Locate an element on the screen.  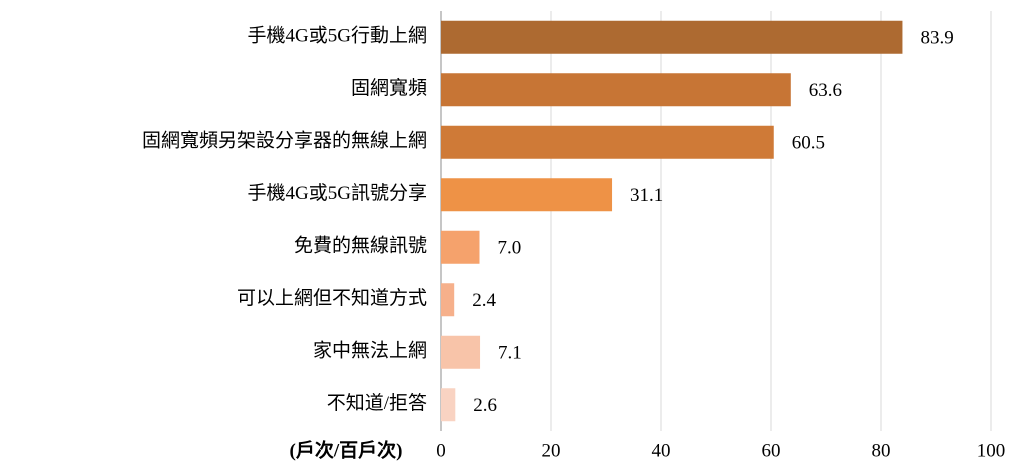
y-tick-label: 可以上網但不知道方式 is located at coordinates (332, 298).